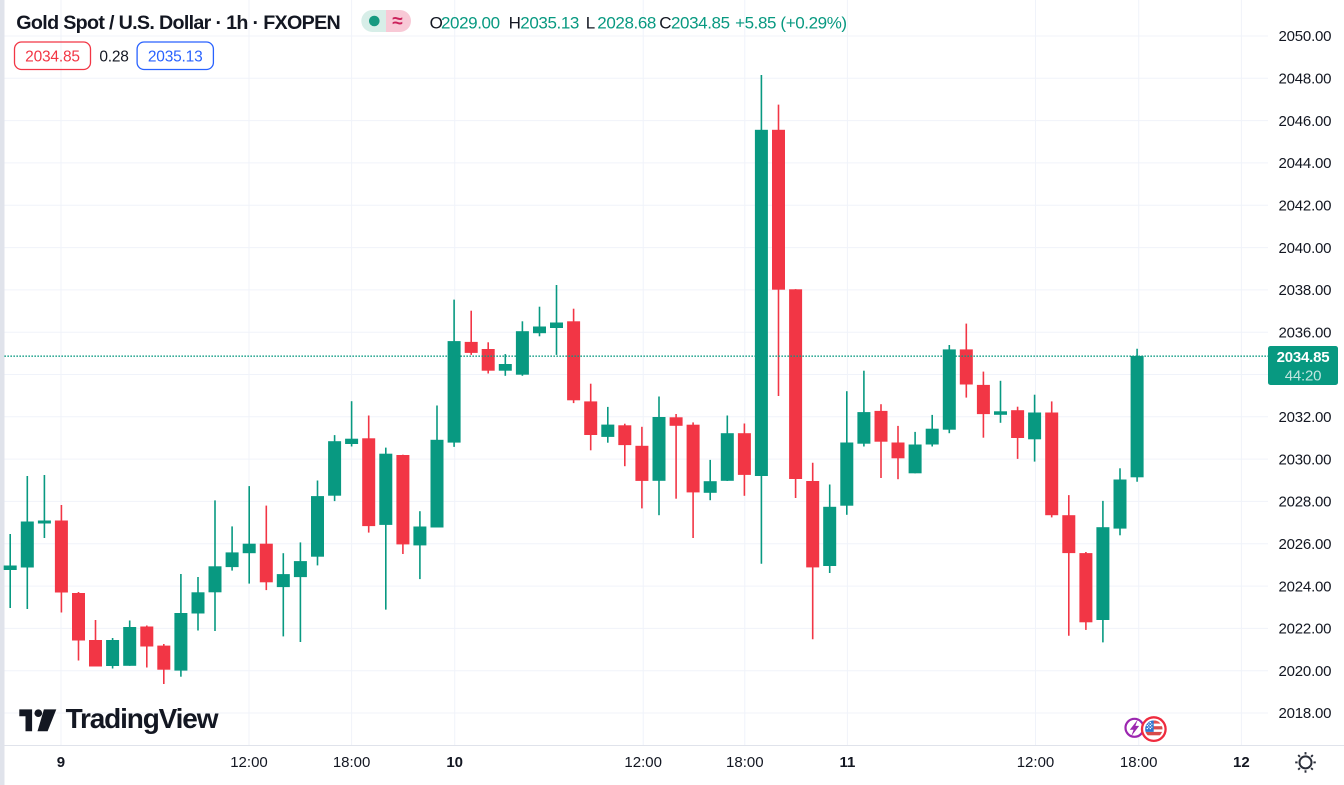 The width and height of the screenshot is (1344, 785). What do you see at coordinates (1305, 417) in the screenshot?
I see `svg-text: 2032.00` at bounding box center [1305, 417].